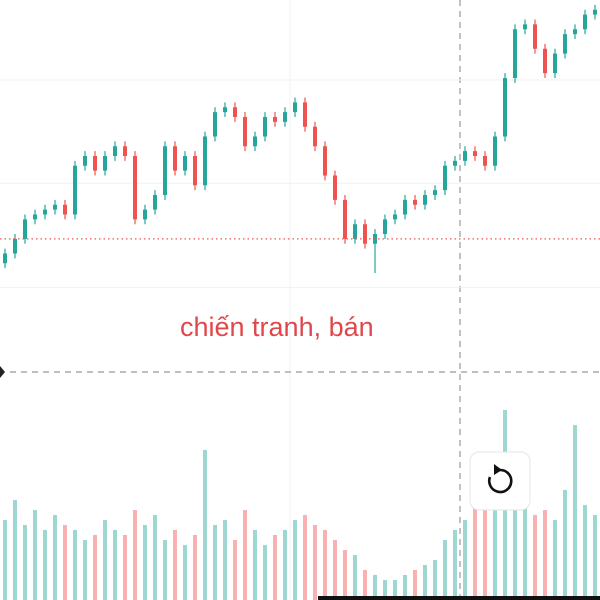  I want to click on reset-icon, so click(500, 481).